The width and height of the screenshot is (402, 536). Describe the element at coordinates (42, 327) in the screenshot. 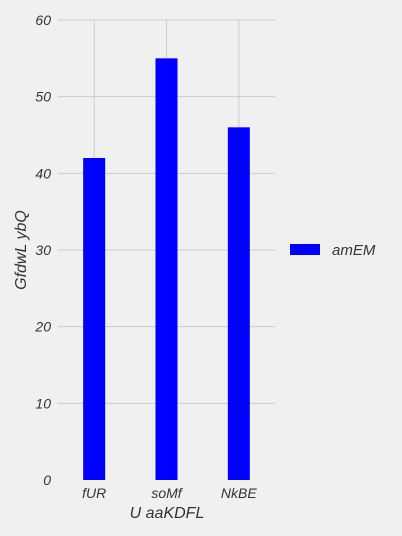

I see `y-tick-label: 20` at that location.